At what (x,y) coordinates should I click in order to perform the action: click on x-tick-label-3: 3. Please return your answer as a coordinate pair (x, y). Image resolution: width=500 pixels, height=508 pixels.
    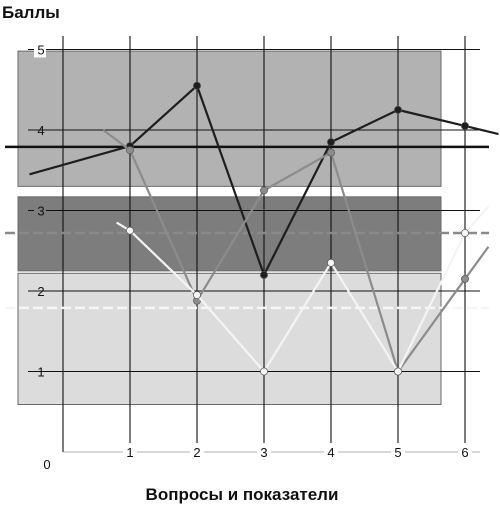
    Looking at the image, I should click on (263, 452).